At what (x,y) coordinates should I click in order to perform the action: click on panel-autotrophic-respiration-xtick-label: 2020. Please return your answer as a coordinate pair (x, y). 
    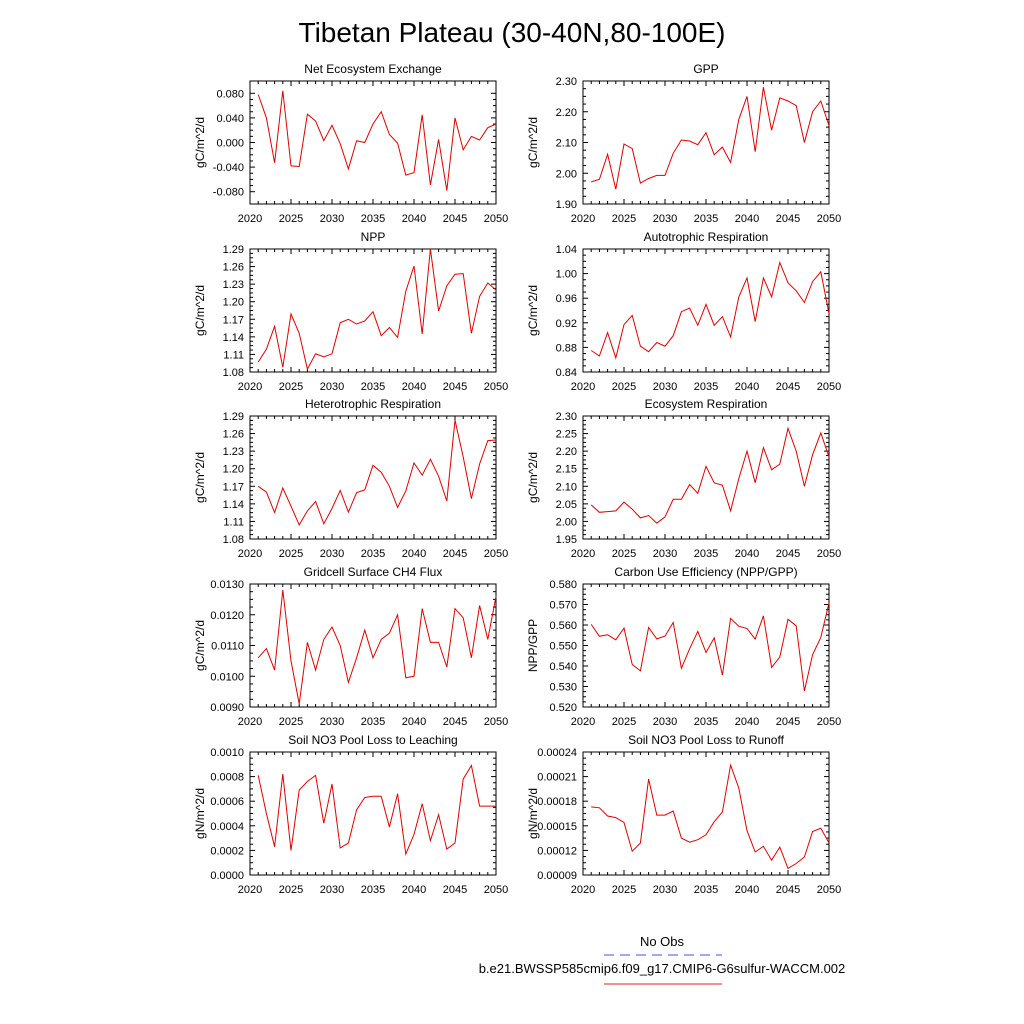
    Looking at the image, I should click on (583, 387).